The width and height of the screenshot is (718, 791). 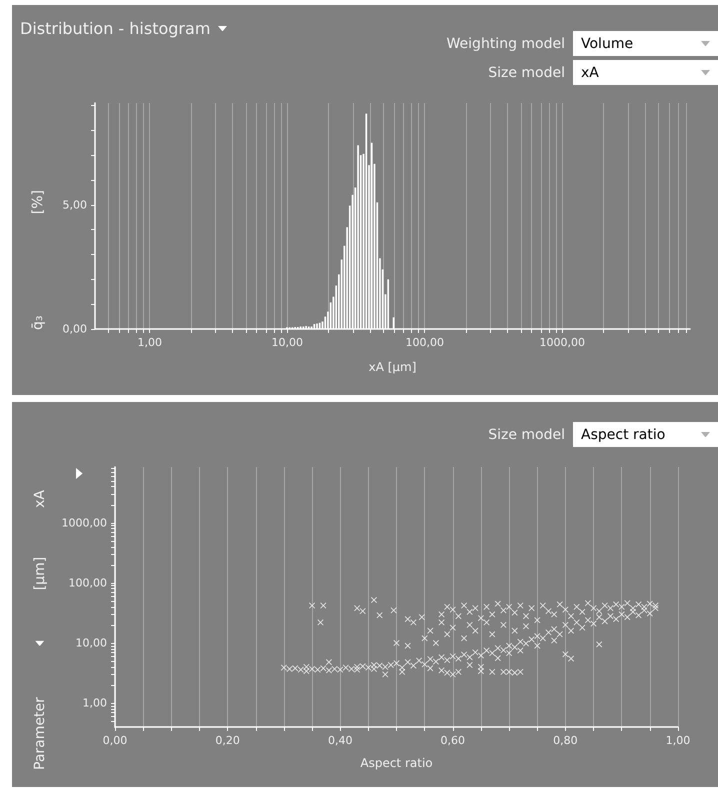 I want to click on y-tick-label: 5,00, so click(x=74, y=205).